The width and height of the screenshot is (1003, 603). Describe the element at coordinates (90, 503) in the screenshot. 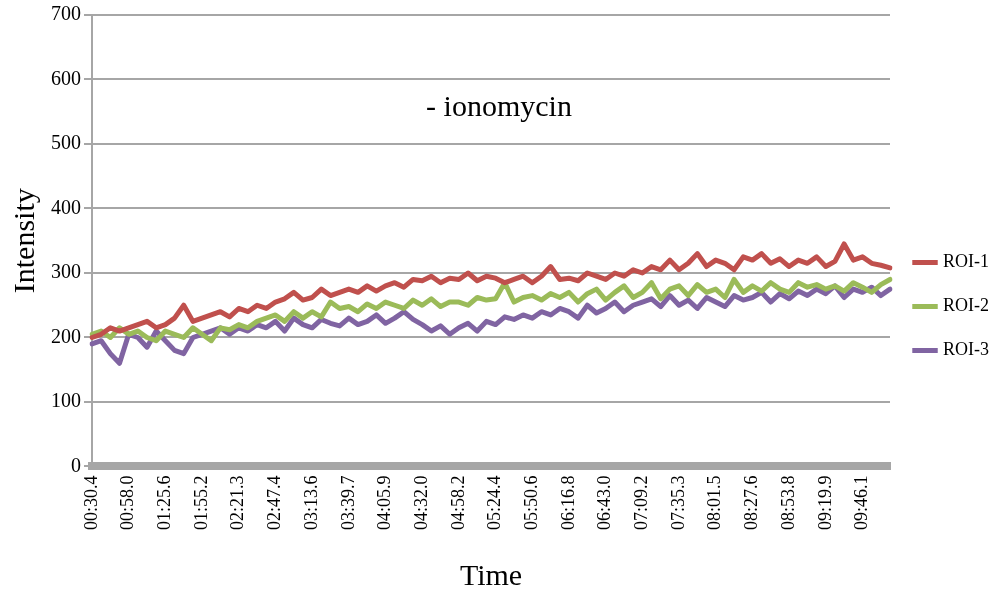

I see `x-tick-label: 00:30.4` at that location.